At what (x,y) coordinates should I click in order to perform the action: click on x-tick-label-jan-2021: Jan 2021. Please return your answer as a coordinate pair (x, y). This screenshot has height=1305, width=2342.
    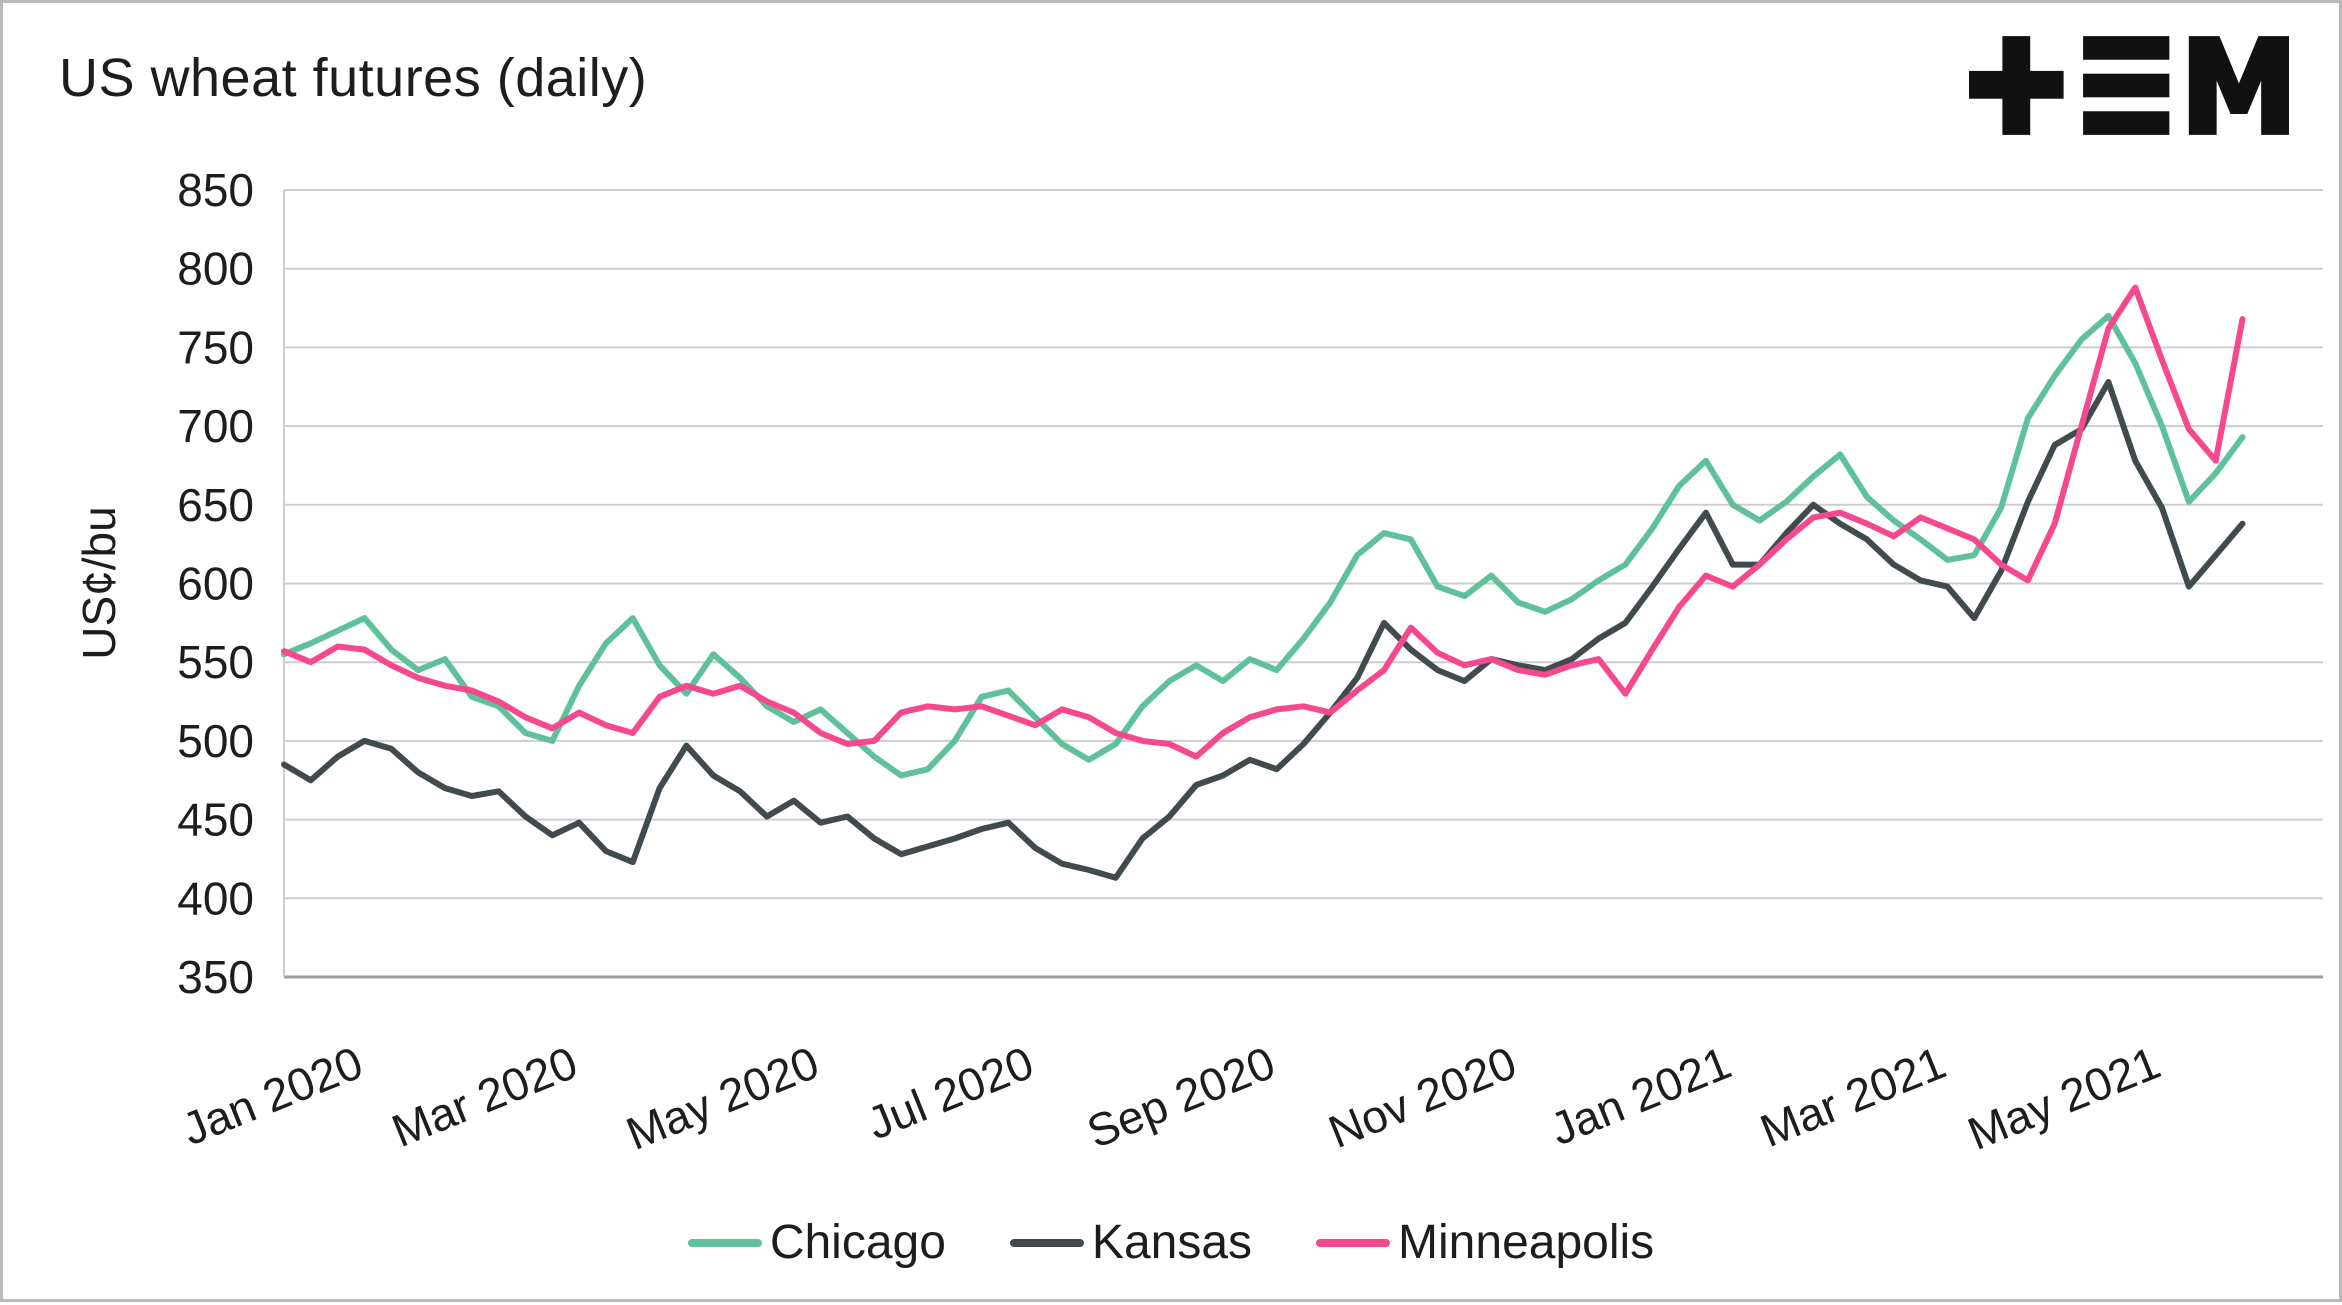
    Looking at the image, I should click on (1640, 1095).